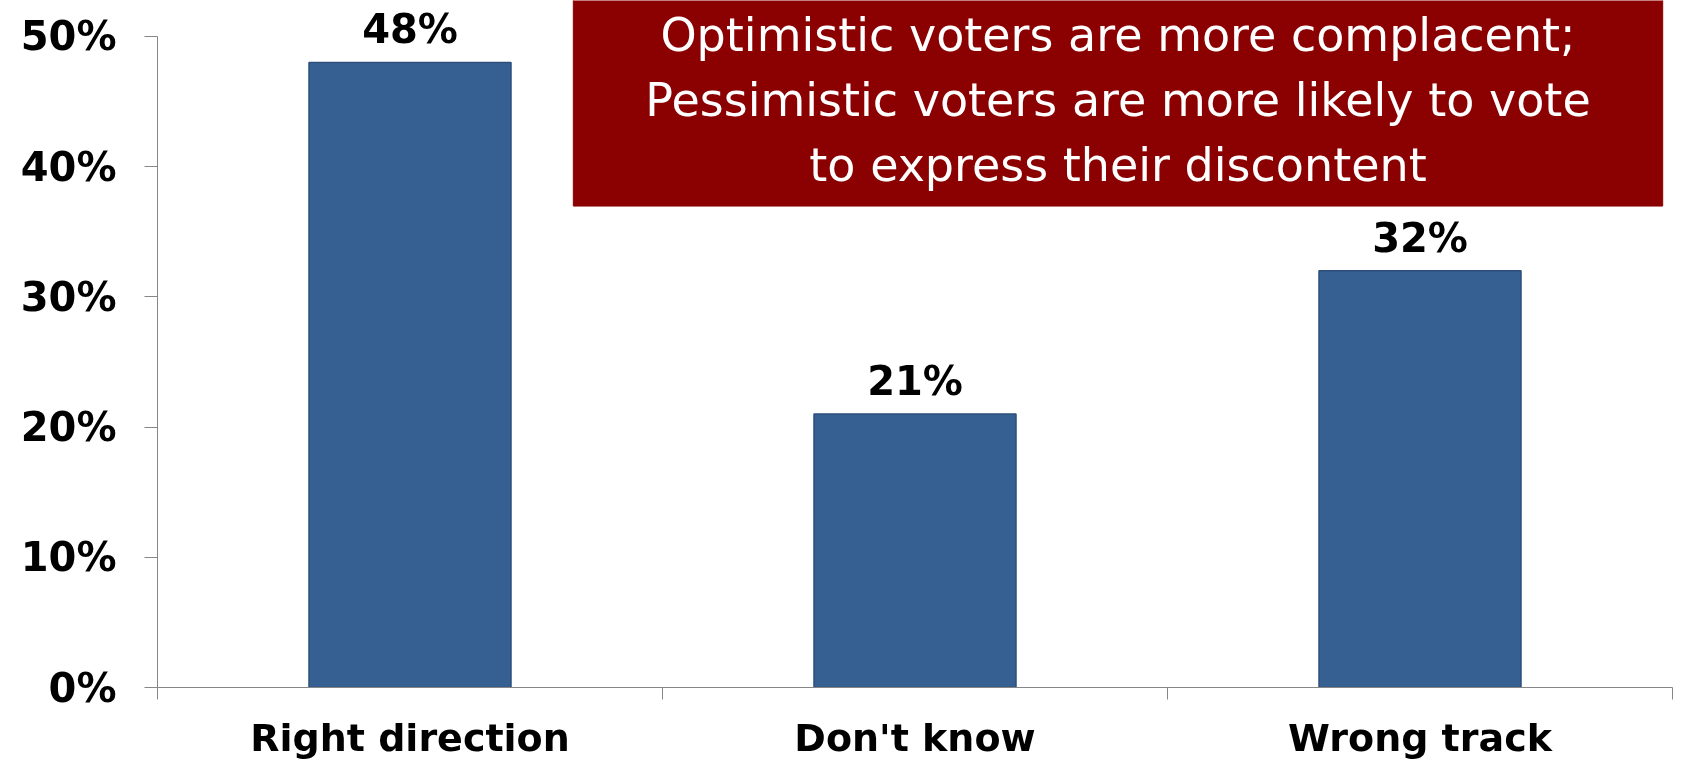 The width and height of the screenshot is (1684, 762). What do you see at coordinates (410, 29) in the screenshot?
I see `data-label: 48%` at bounding box center [410, 29].